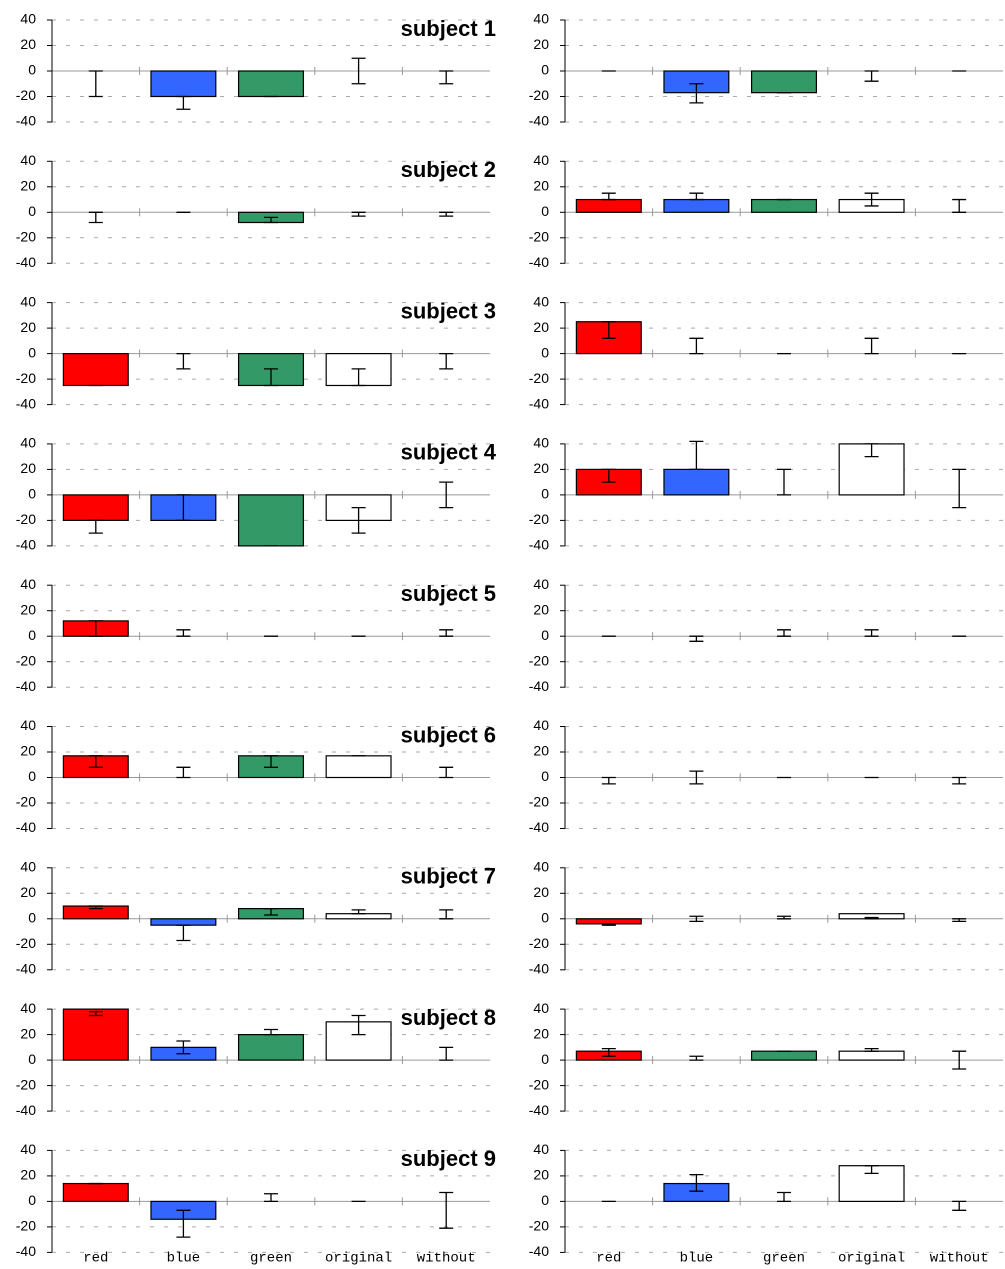  Describe the element at coordinates (448, 593) in the screenshot. I see `panel-title: subject 5` at that location.